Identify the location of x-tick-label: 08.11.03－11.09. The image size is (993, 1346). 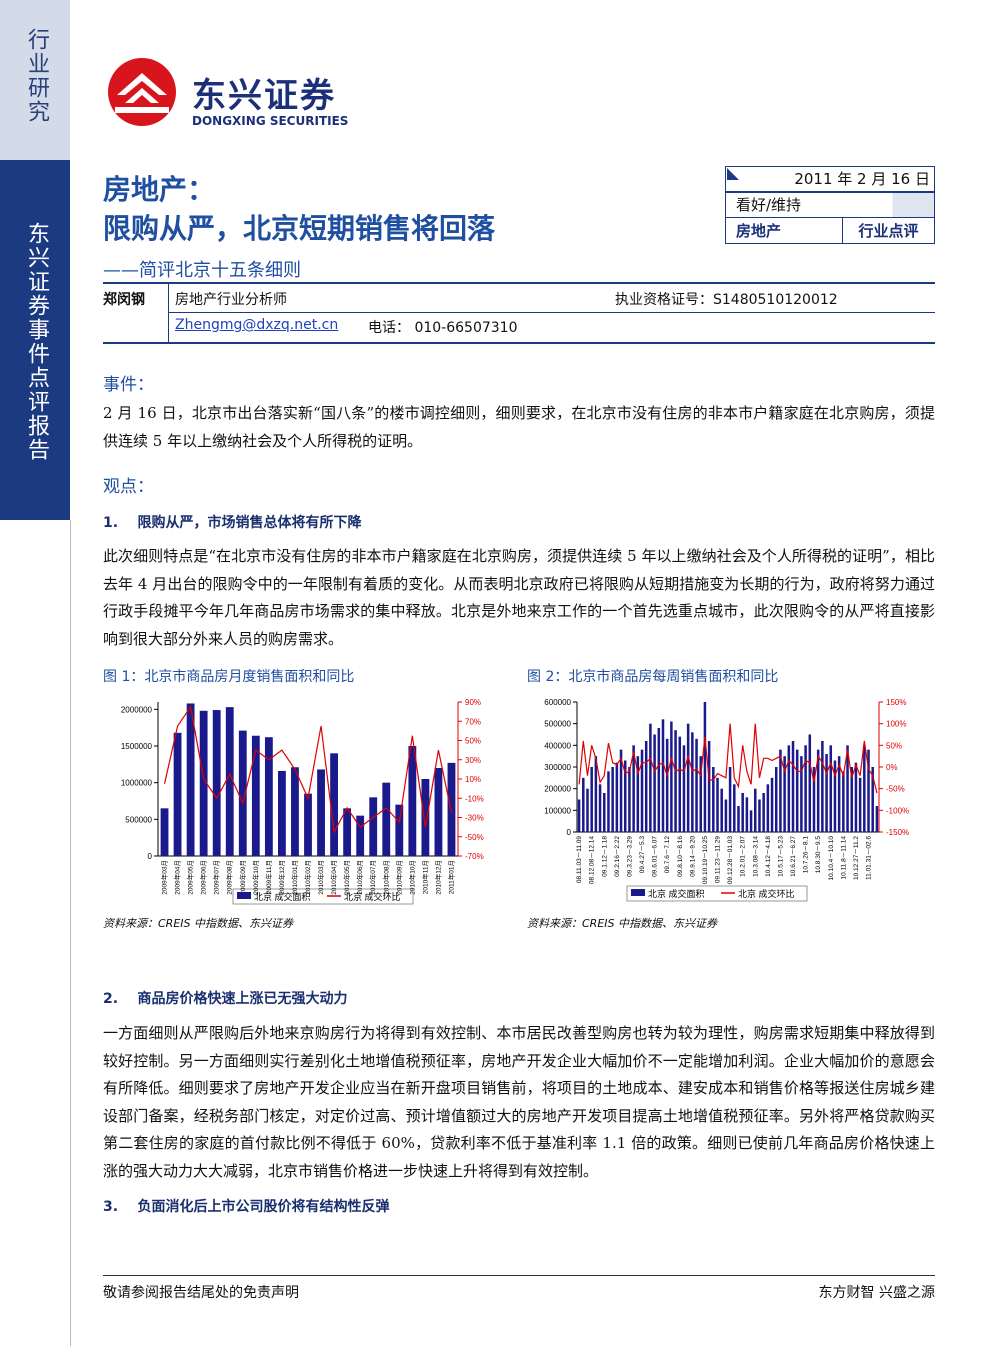
(579, 859).